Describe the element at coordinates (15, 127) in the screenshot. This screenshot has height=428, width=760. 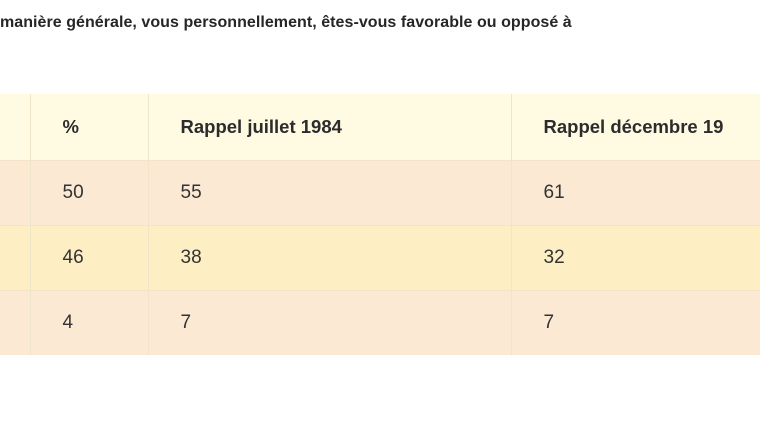
I see `header-label-cell` at that location.